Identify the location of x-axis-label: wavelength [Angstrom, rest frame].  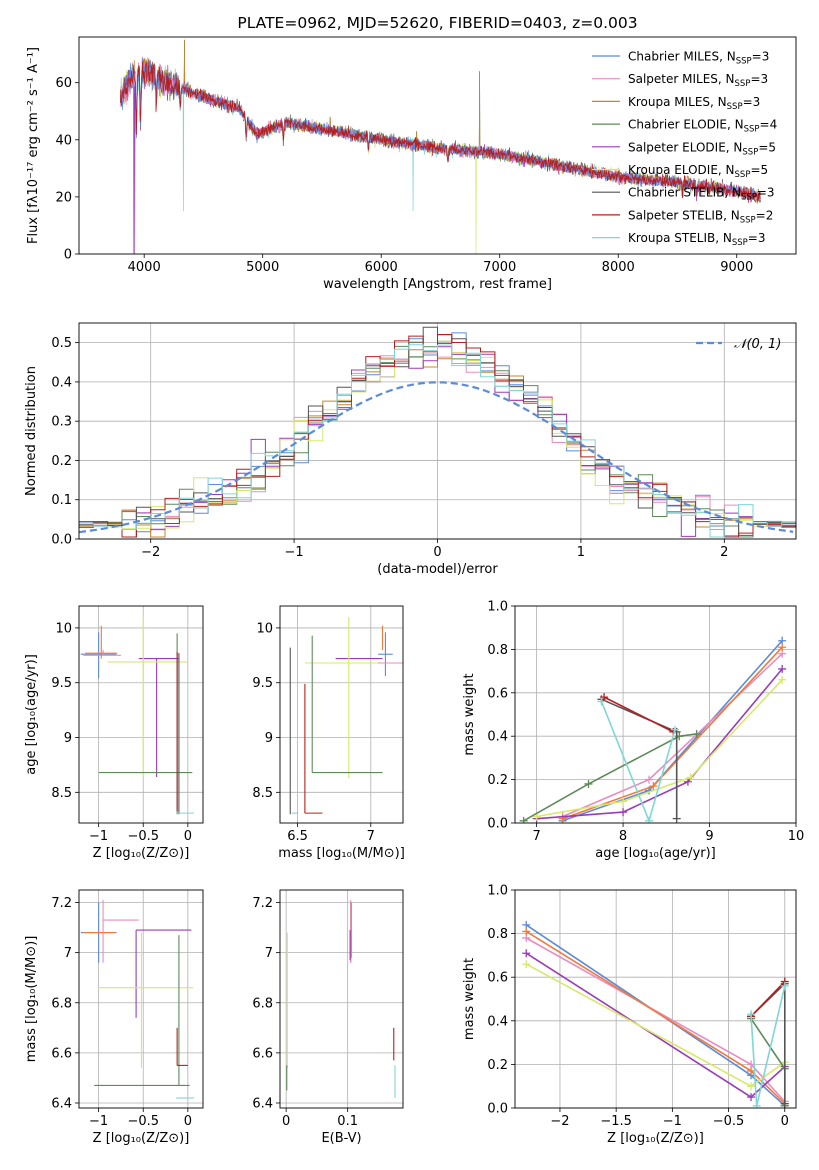
(437, 284).